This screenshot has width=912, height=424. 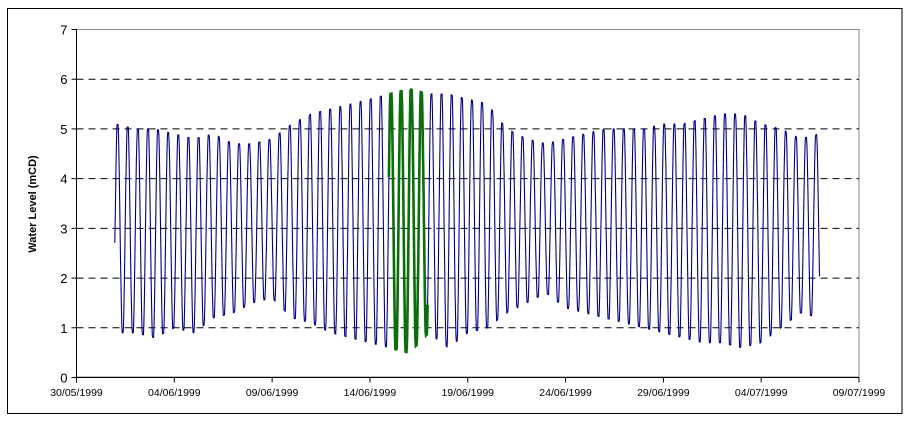 I want to click on x-tick-label: 04/06/1999, so click(x=174, y=393).